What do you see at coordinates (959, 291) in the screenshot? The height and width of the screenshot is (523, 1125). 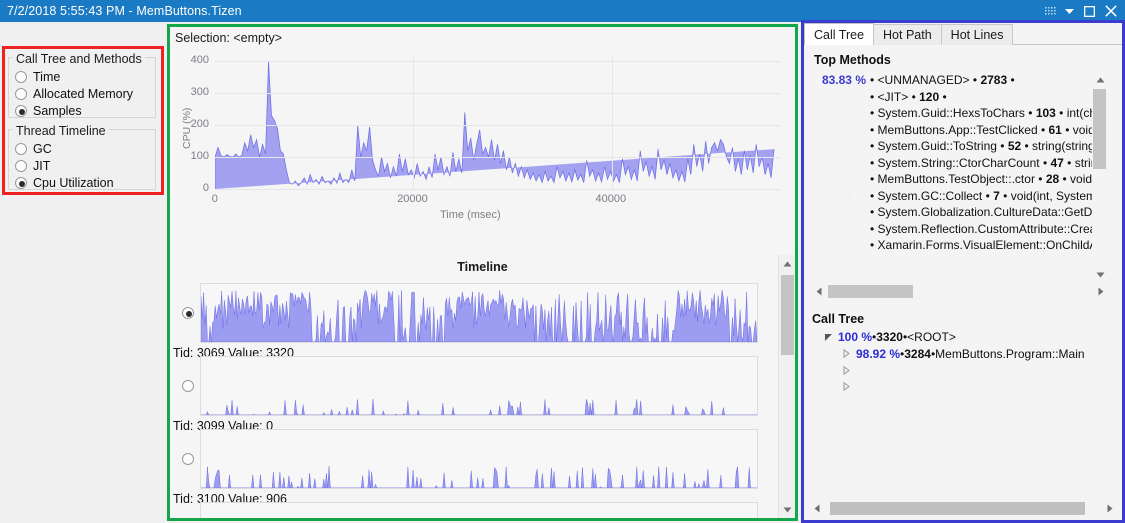 I see `top-methods-horizontal-scrollbar` at bounding box center [959, 291].